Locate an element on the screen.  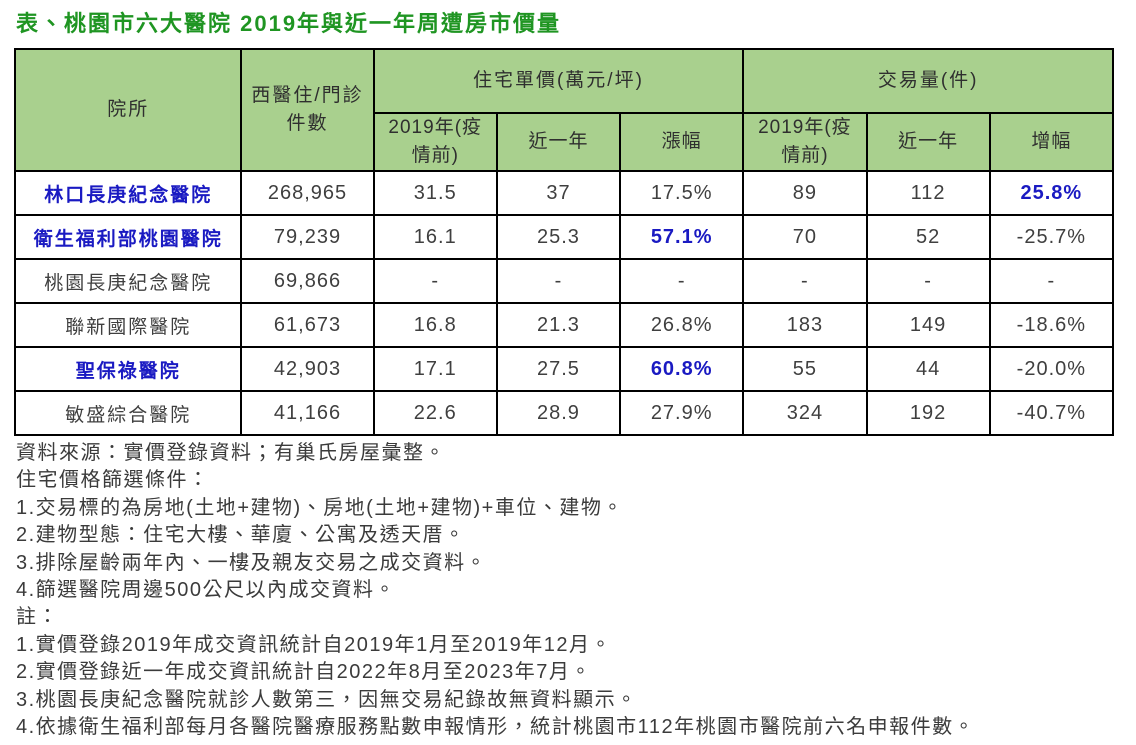
volume-2019-value: 89 is located at coordinates (805, 193).